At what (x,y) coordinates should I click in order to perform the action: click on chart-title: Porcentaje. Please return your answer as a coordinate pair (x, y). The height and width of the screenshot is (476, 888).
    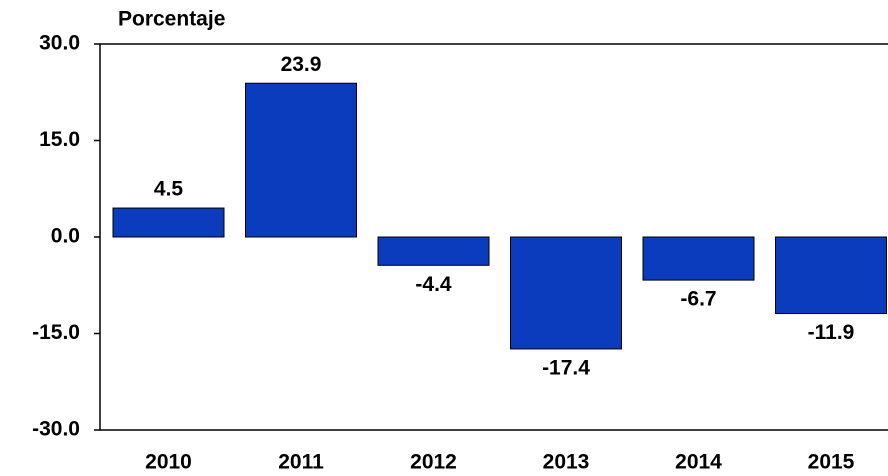
    Looking at the image, I should click on (171, 19).